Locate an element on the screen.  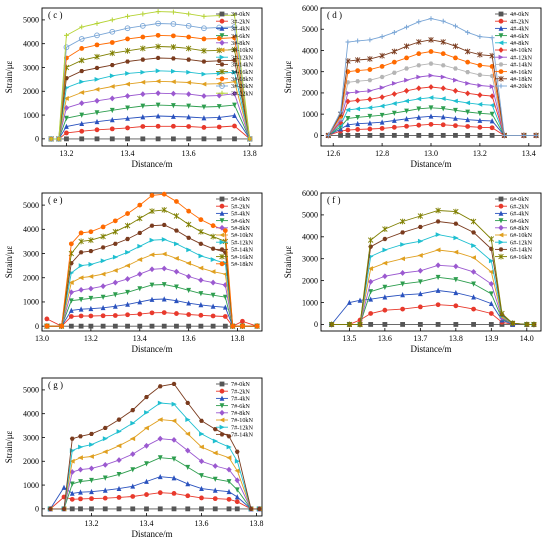
plot-frame is located at coordinates (431, 262).